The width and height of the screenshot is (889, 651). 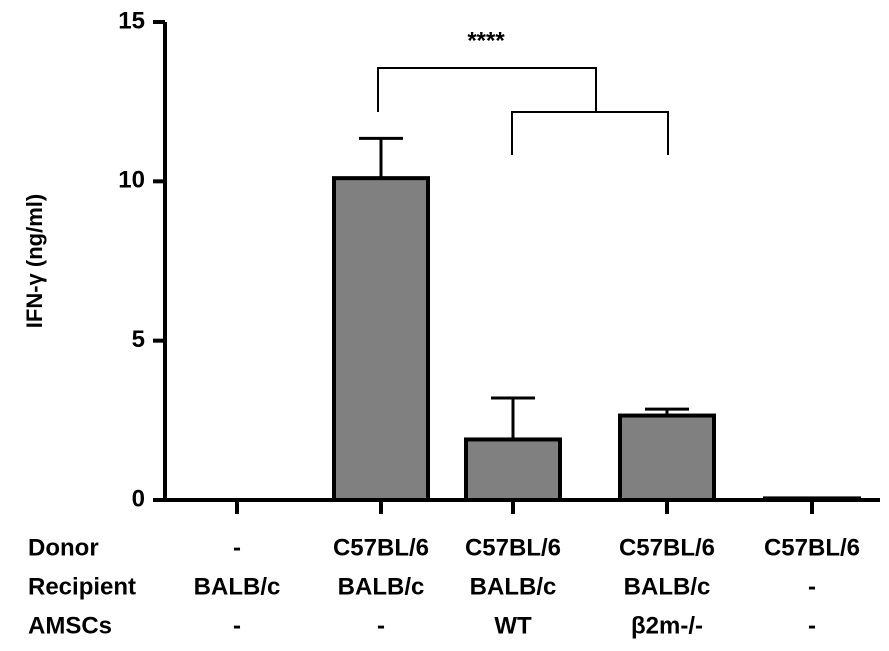 I want to click on significance-label: ****, so click(x=486, y=40).